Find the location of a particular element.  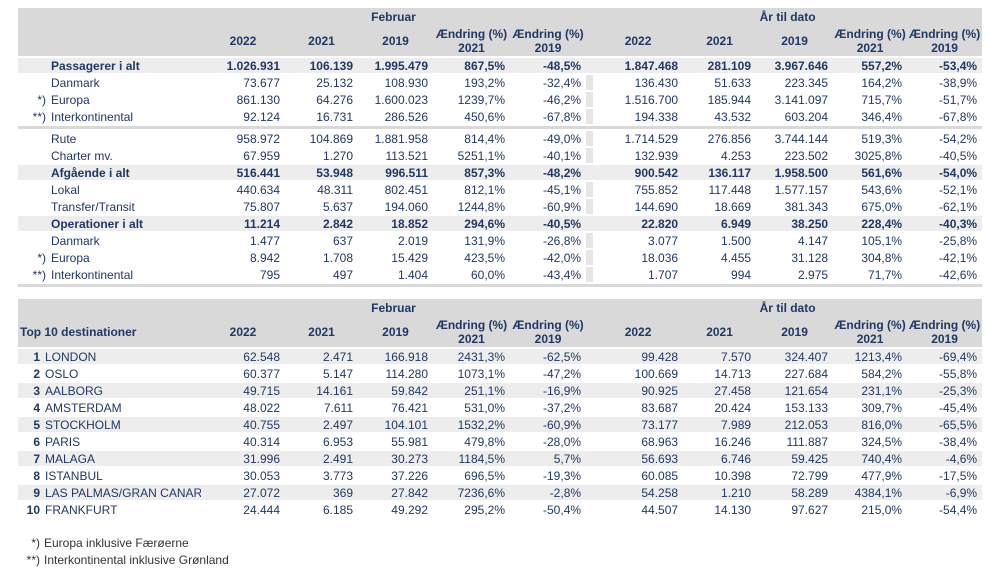

value-cell: 543,6% is located at coordinates (870, 190).